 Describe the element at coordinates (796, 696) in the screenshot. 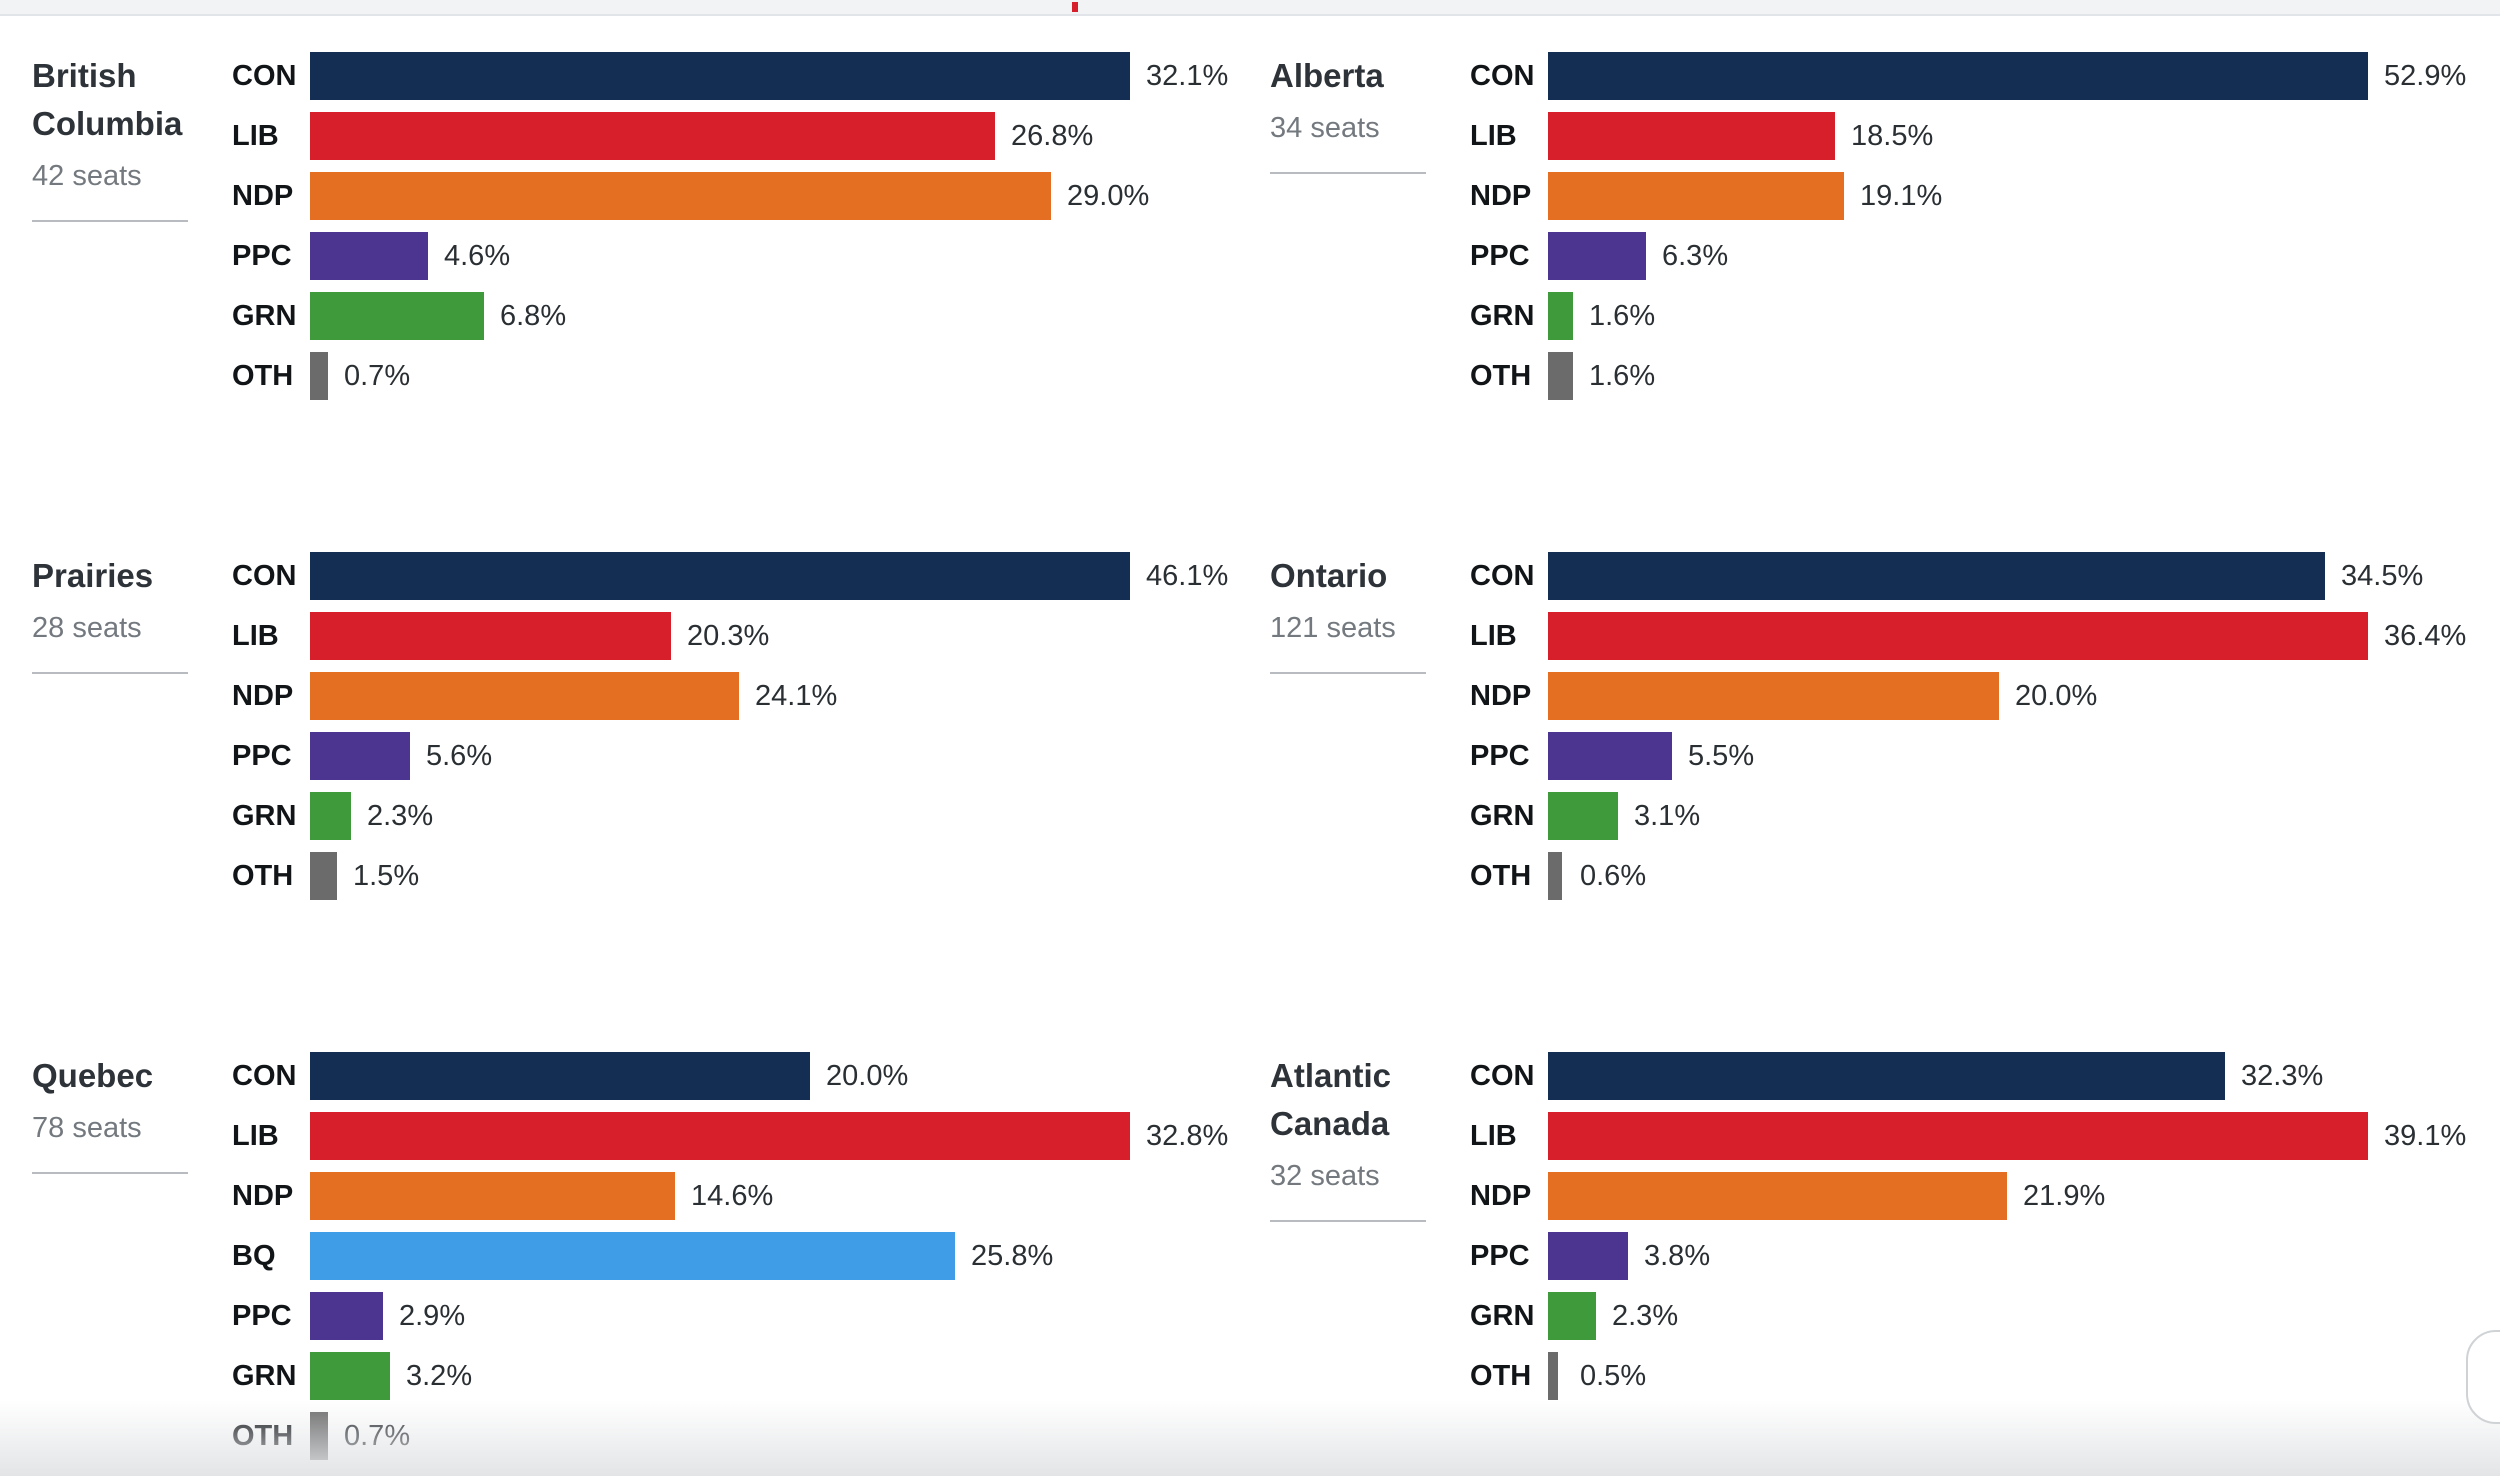

I see `vote-share-label: 24.1%` at that location.